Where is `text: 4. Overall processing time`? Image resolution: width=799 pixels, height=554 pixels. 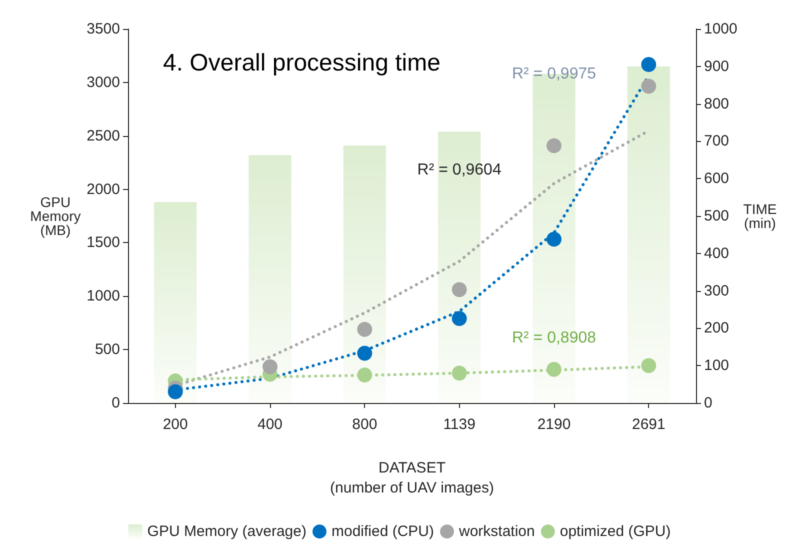
text: 4. Overall processing time is located at coordinates (301, 63).